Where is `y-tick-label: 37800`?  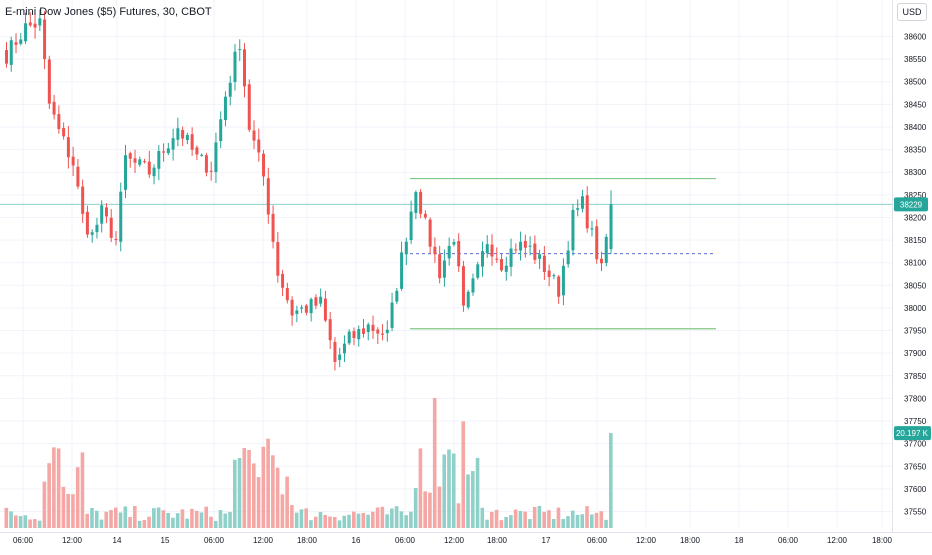 y-tick-label: 37800 is located at coordinates (915, 398).